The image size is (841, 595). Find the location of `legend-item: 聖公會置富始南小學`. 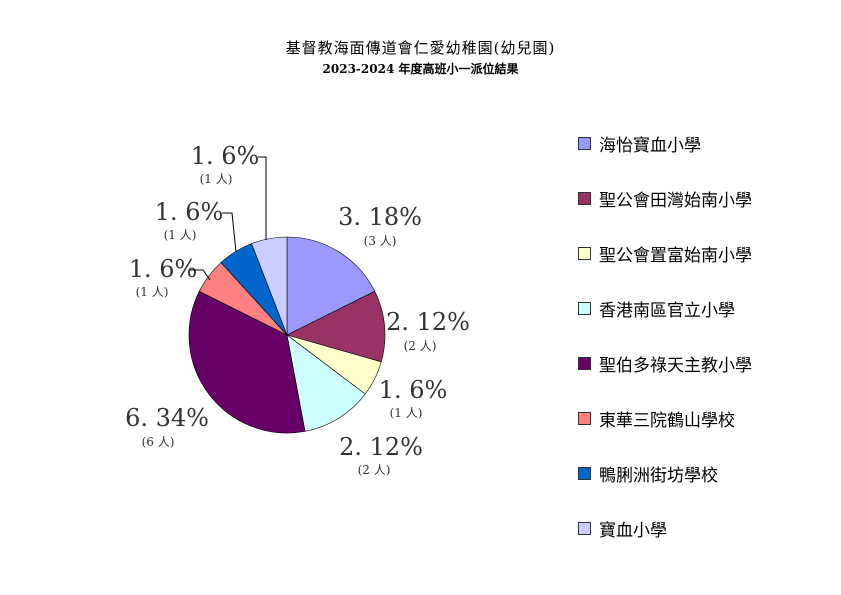

legend-item: 聖公會置富始南小學 is located at coordinates (665, 253).